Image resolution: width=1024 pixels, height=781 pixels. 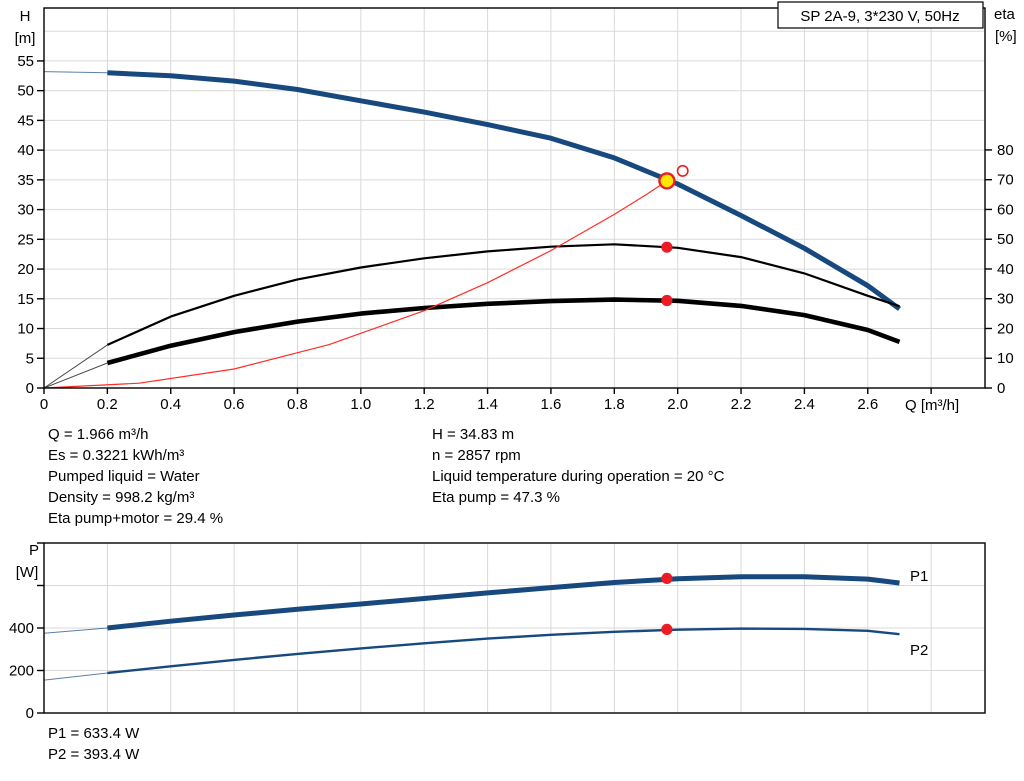 I want to click on svg-text: P, so click(x=34, y=550).